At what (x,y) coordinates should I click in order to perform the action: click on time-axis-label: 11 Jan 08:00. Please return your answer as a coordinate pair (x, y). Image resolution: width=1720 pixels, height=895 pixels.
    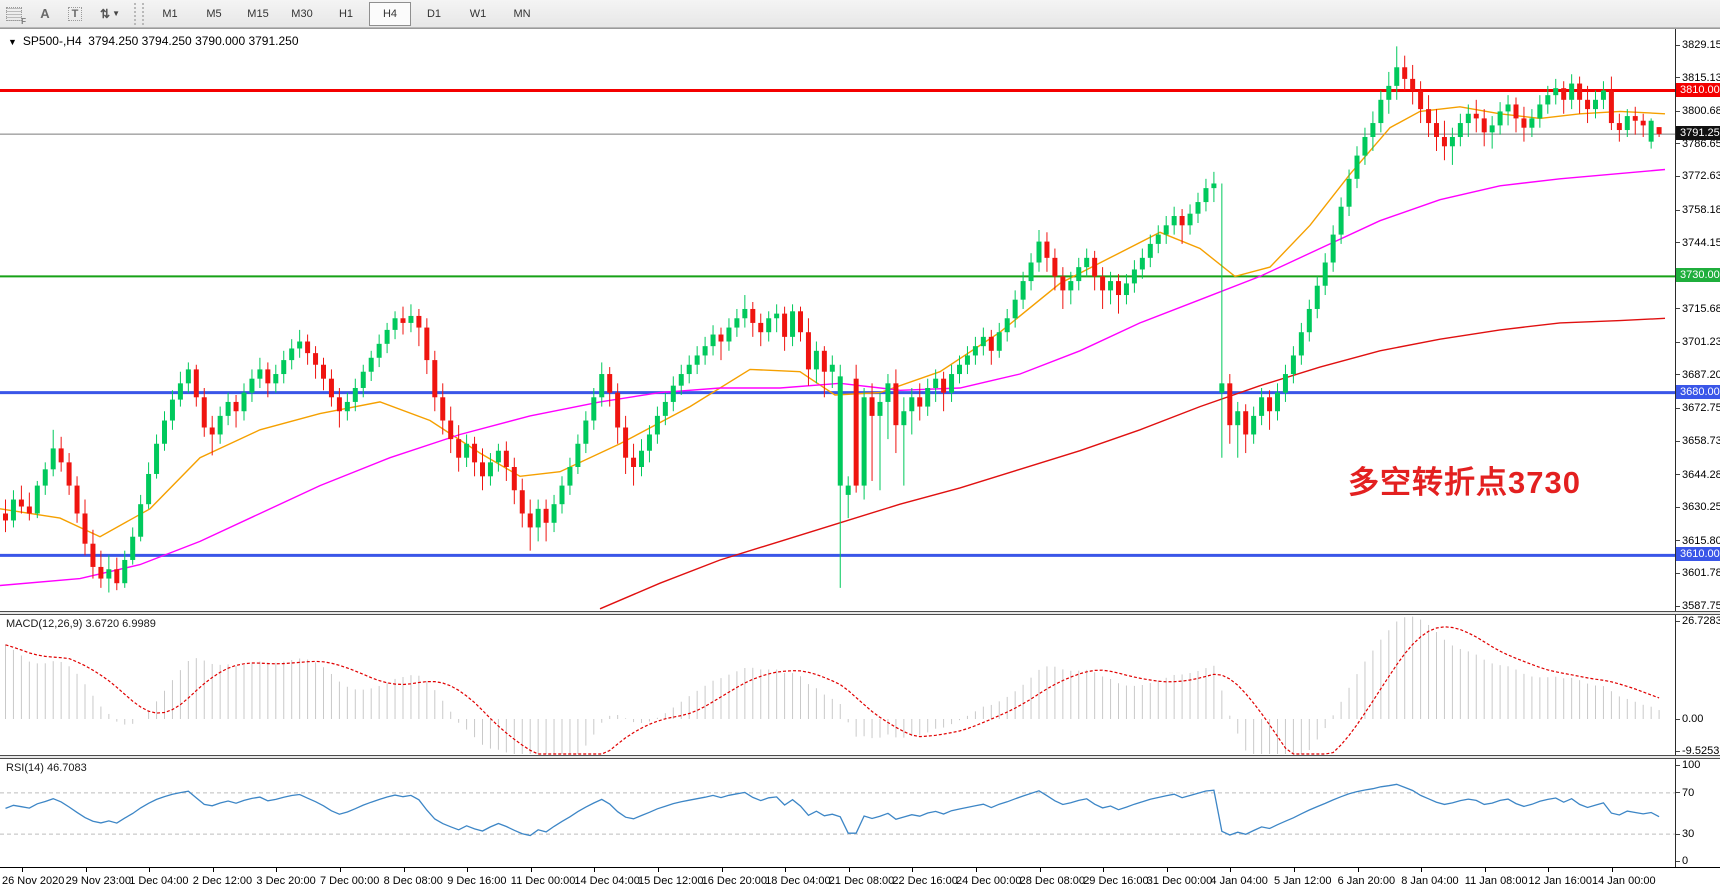
    Looking at the image, I should click on (1496, 881).